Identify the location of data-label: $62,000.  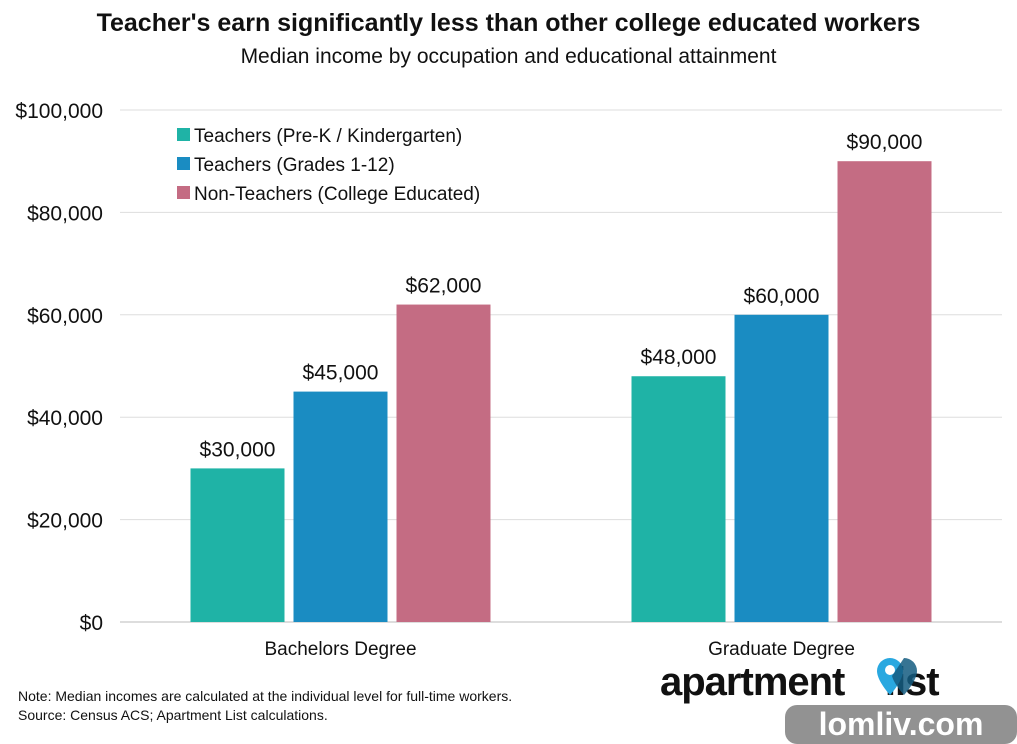
(444, 286).